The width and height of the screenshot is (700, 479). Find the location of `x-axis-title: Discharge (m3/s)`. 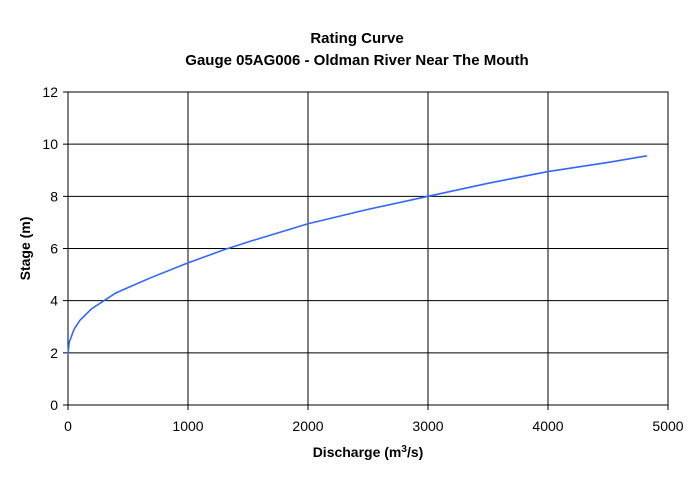

x-axis-title: Discharge (m3/s) is located at coordinates (368, 452).